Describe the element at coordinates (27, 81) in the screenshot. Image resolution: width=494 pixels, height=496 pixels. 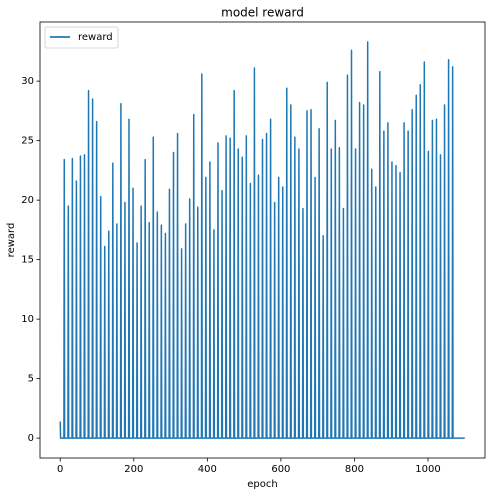
I see `y-tick-label: 30` at that location.